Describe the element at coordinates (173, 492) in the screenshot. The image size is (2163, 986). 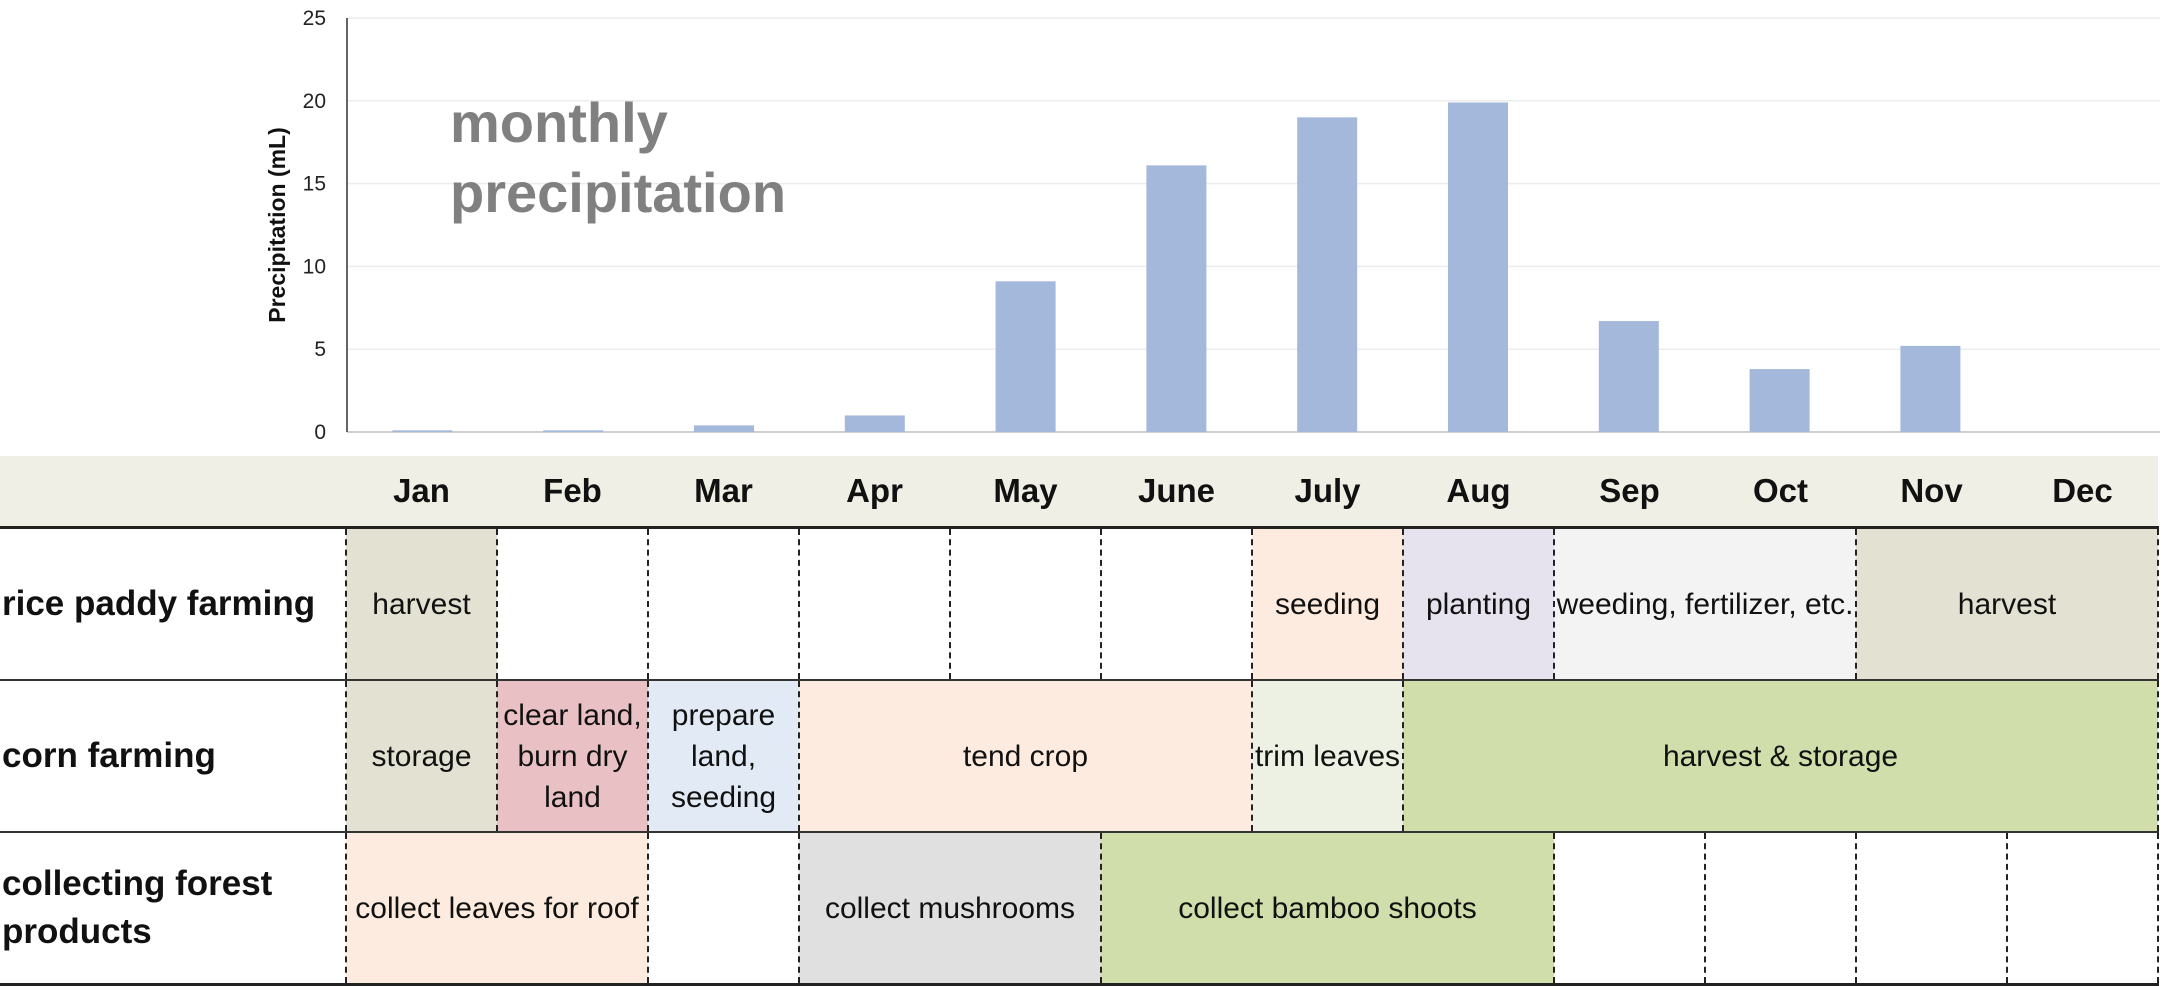
I see `header-corner` at that location.